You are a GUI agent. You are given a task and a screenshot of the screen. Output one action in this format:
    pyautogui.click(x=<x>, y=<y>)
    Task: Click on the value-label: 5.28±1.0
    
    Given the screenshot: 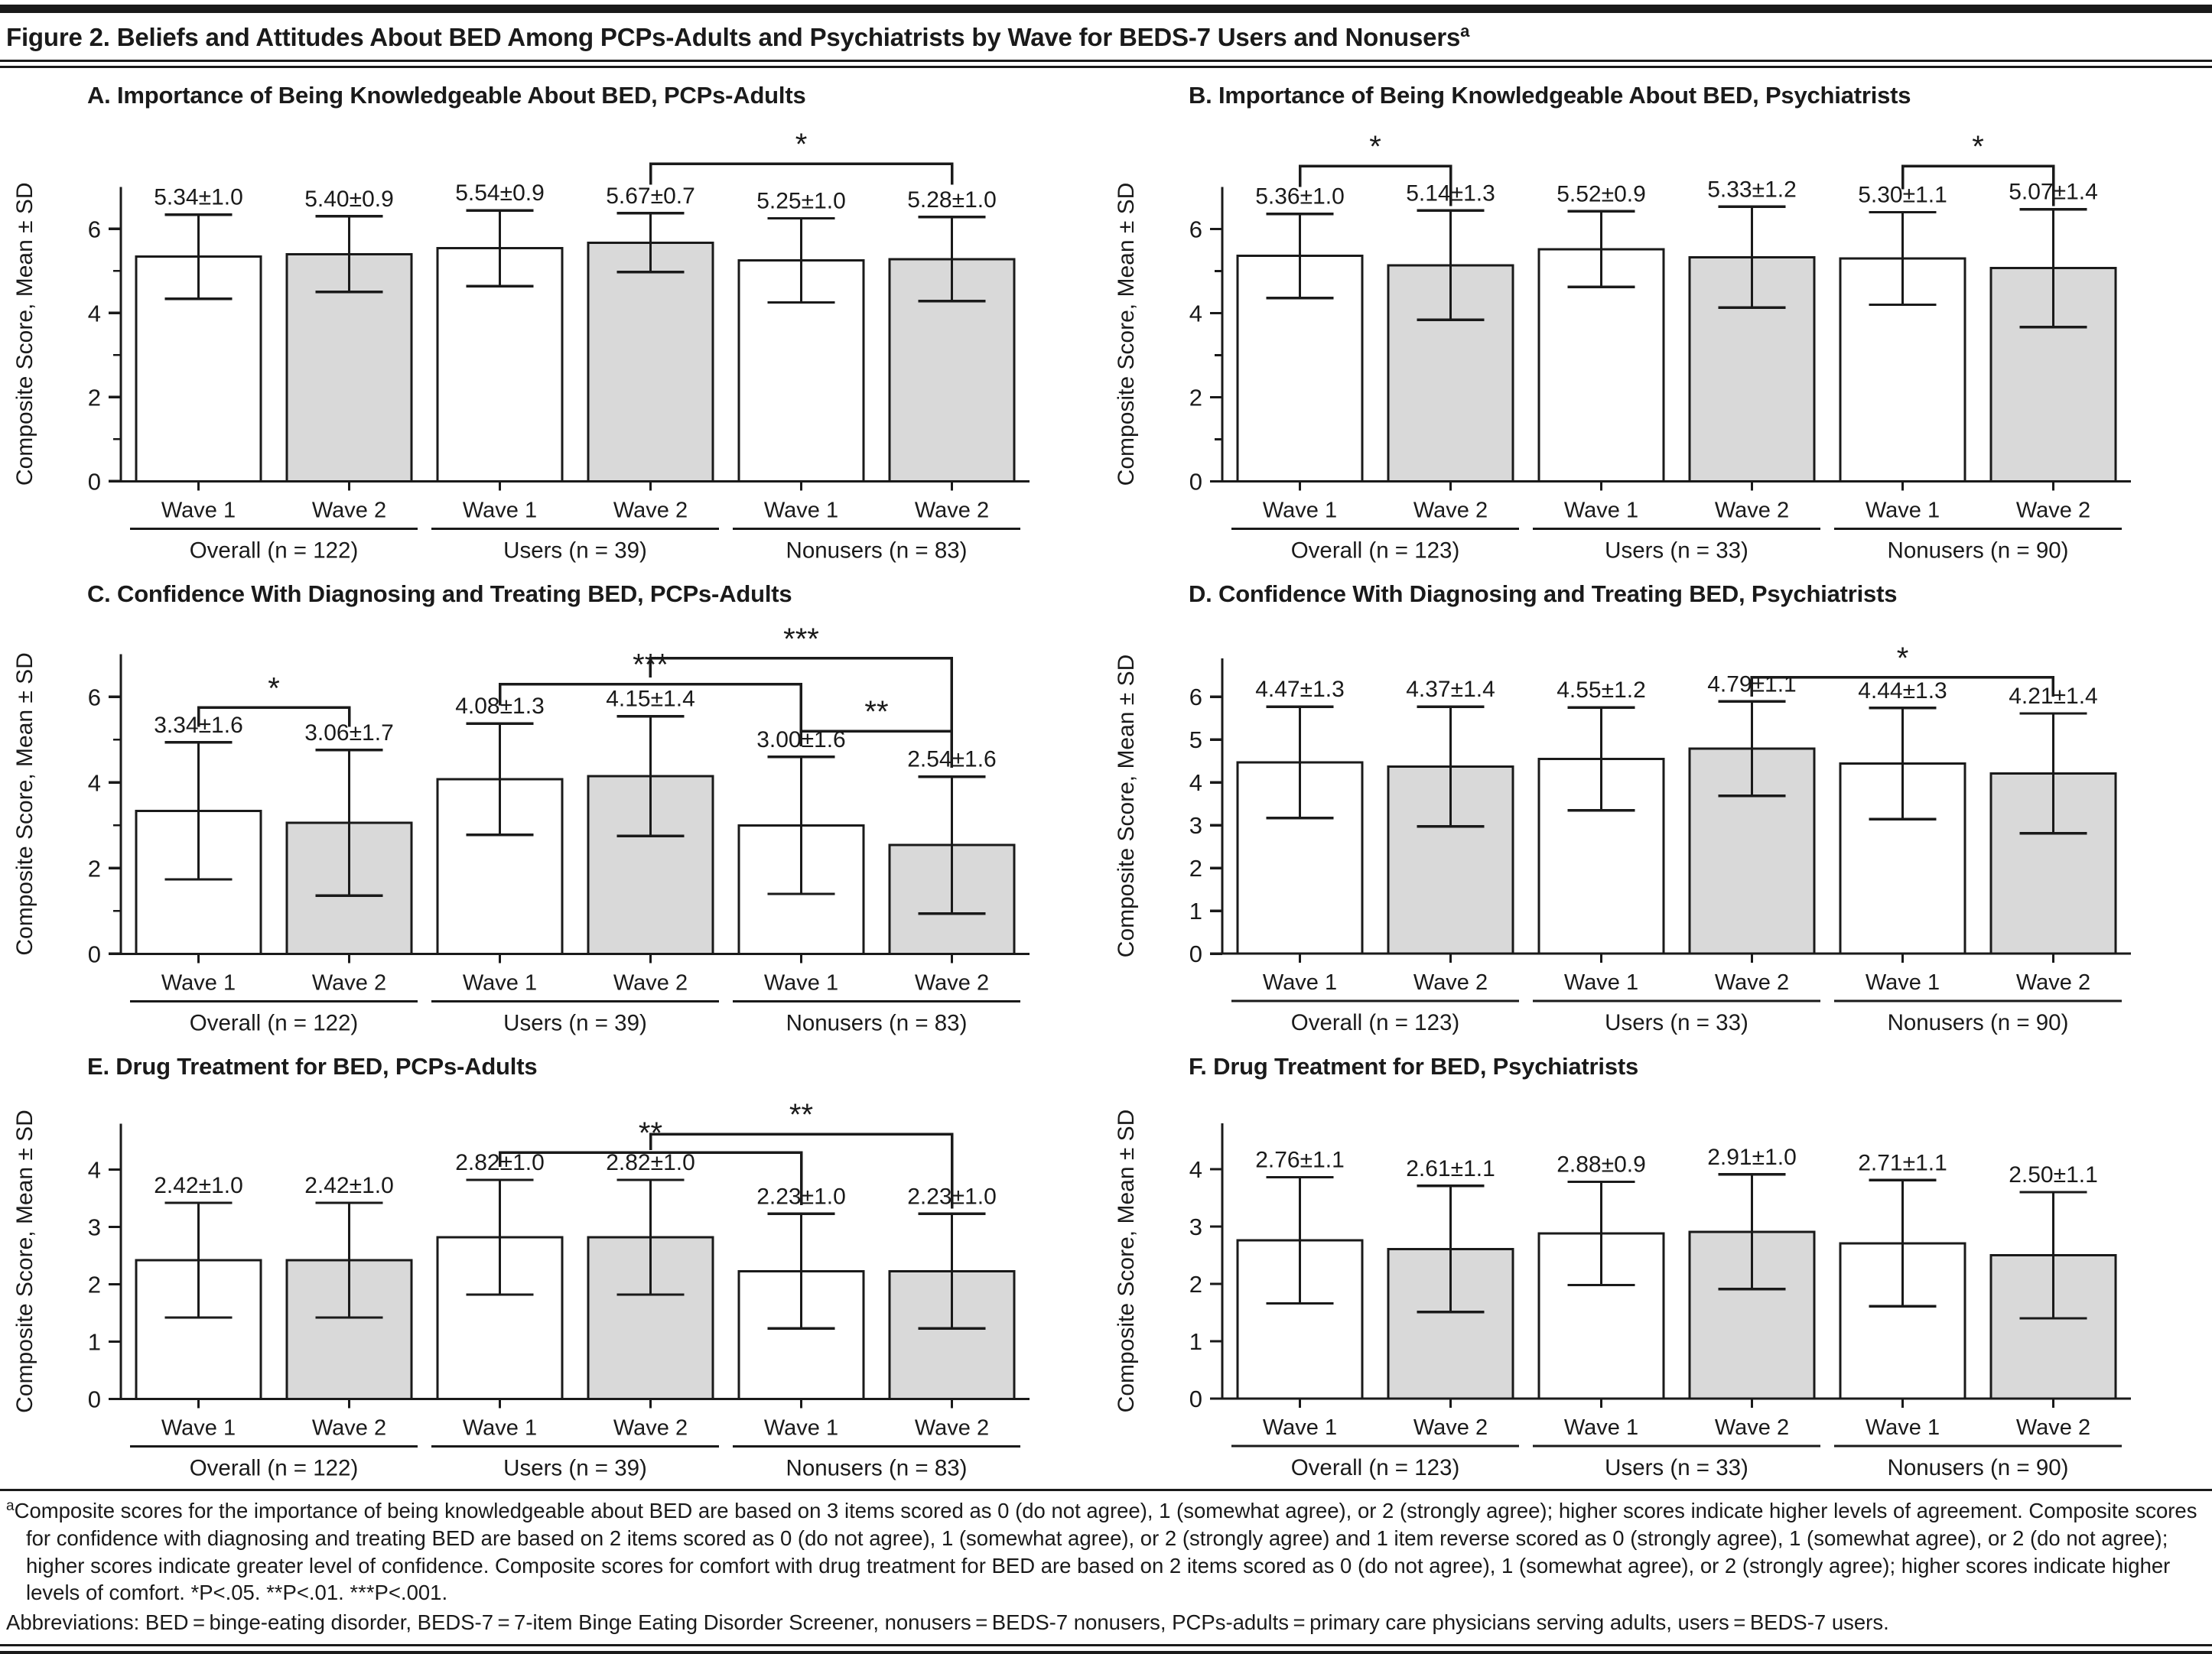 What is the action you would take?
    pyautogui.click(x=952, y=200)
    